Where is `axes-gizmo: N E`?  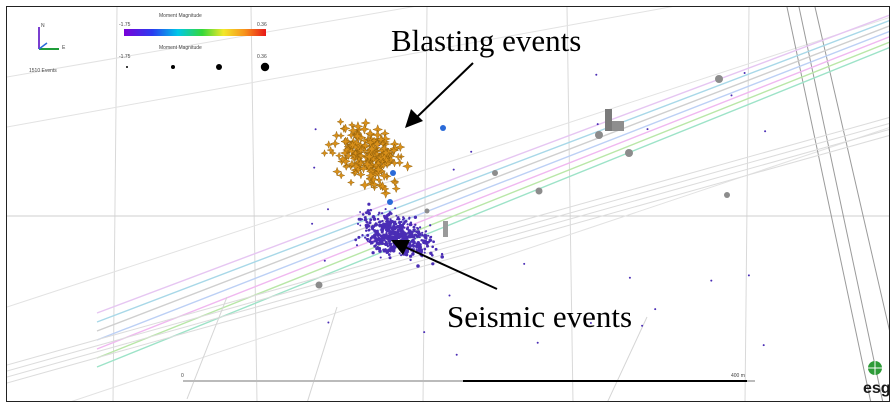 axes-gizmo: N E is located at coordinates (52, 37).